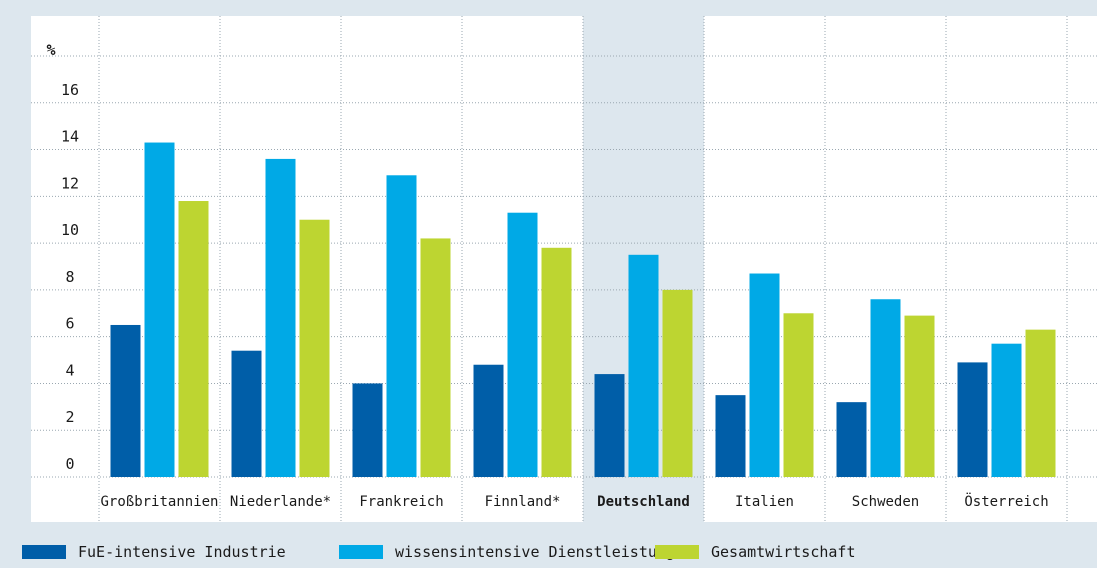 This screenshot has width=1097, height=568. I want to click on bar-finnland-gesamtwirtschaft, so click(556, 362).